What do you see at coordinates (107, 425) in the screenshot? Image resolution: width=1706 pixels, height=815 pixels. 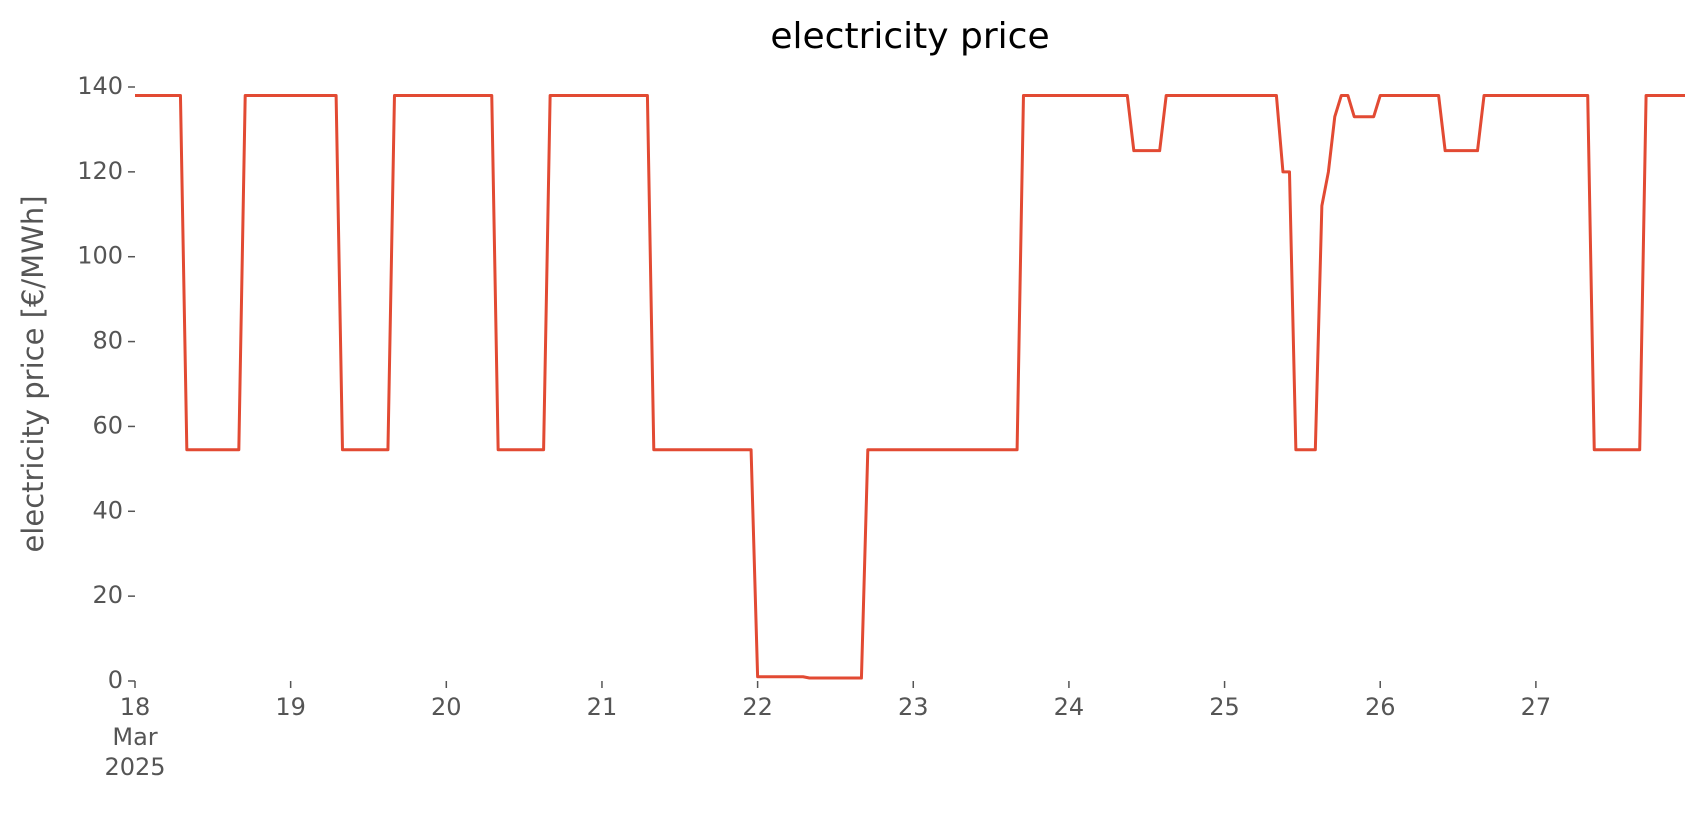 I see `y-tick-label: 60` at bounding box center [107, 425].